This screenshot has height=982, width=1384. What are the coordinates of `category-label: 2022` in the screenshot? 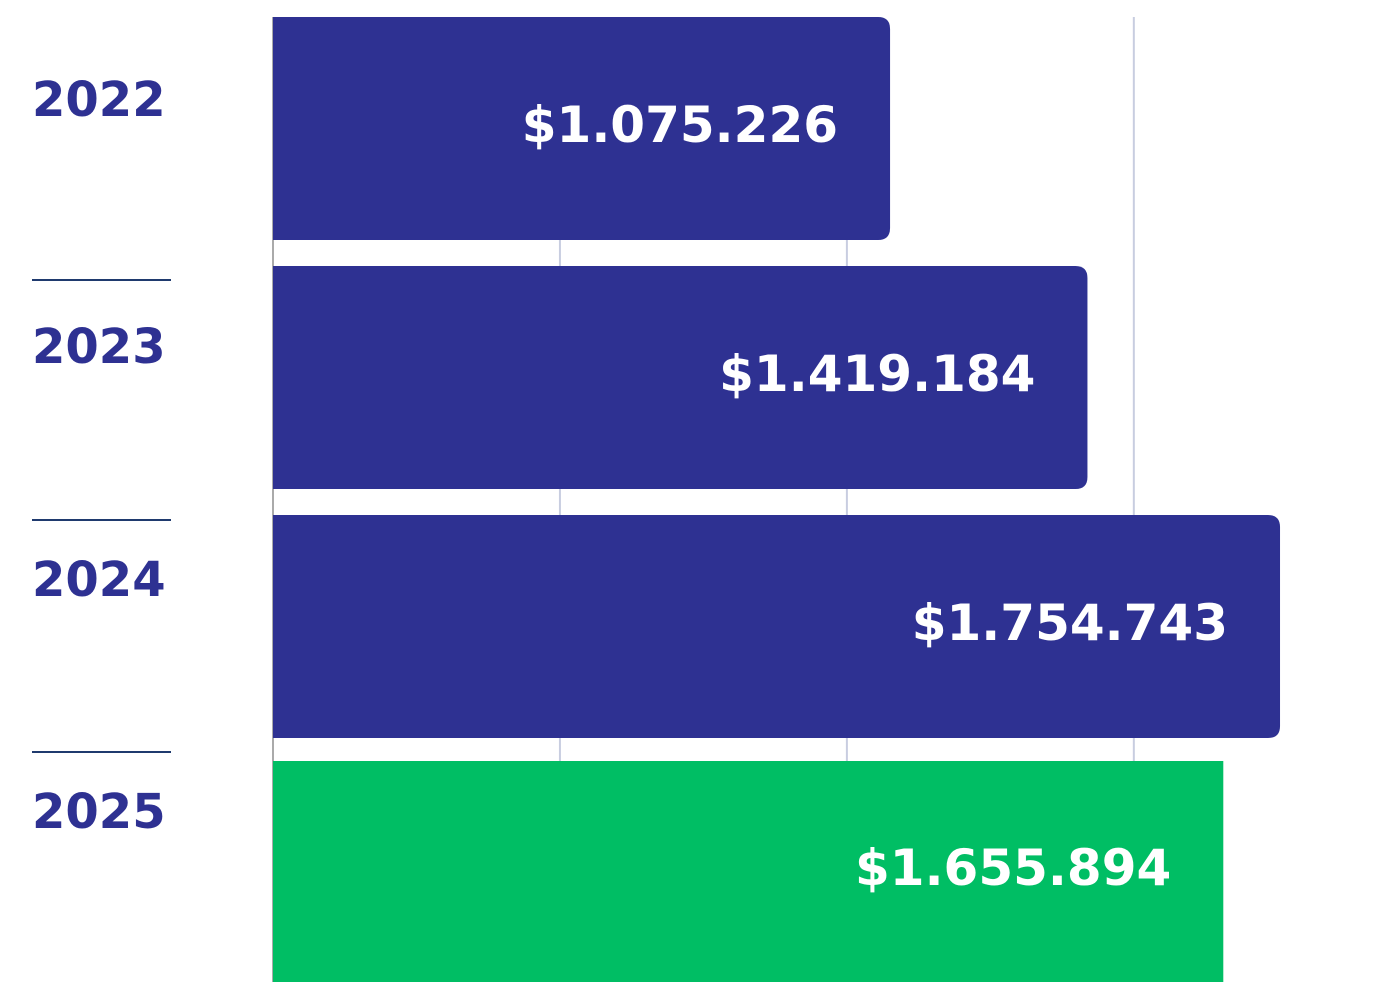 It's located at (99, 100).